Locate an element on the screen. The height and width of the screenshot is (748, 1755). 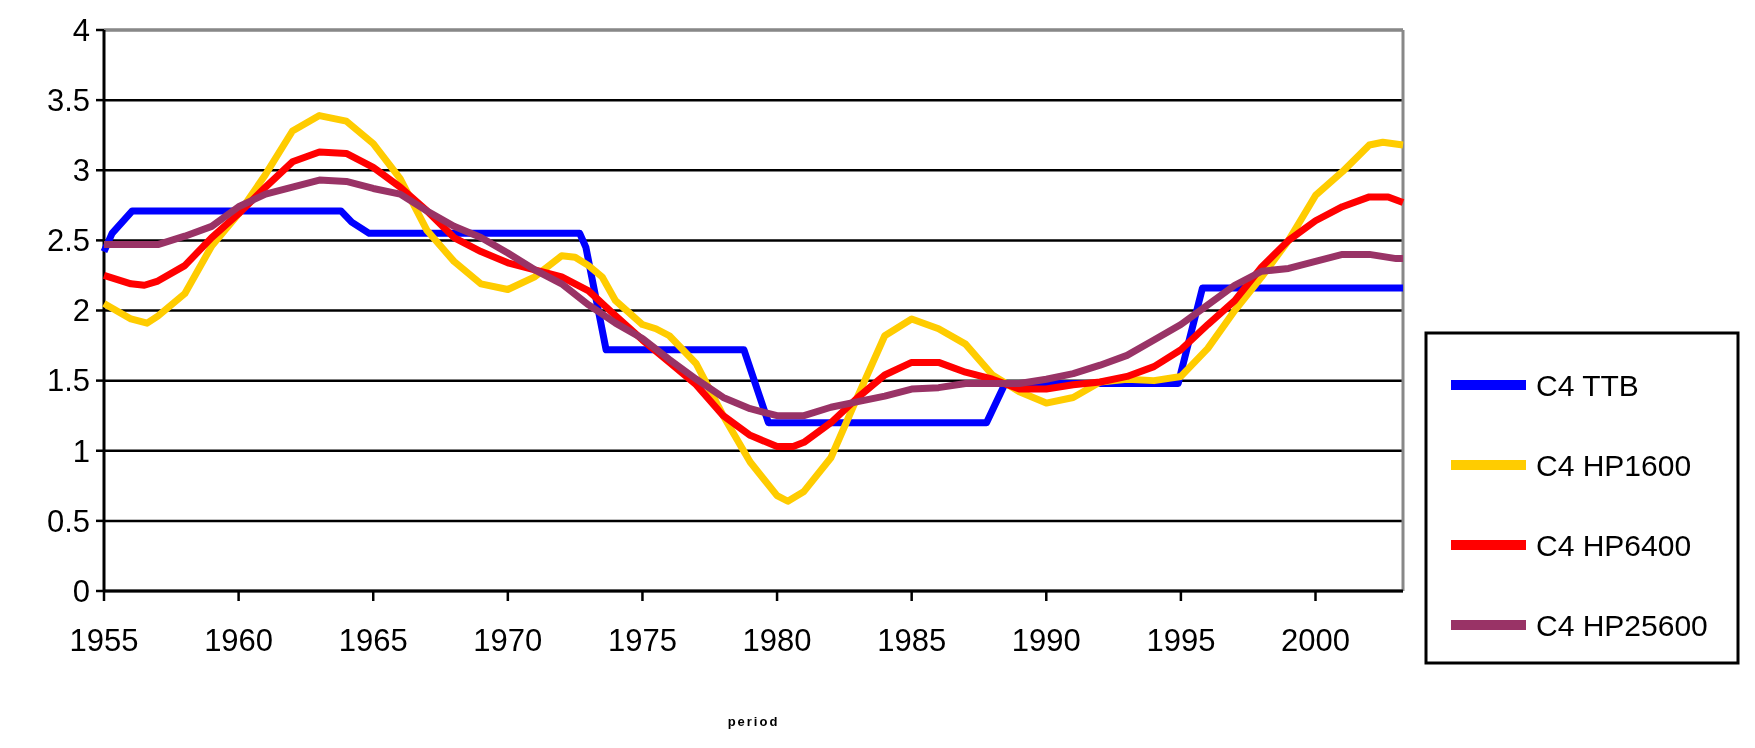
y-tick-label: 1 is located at coordinates (81, 451).